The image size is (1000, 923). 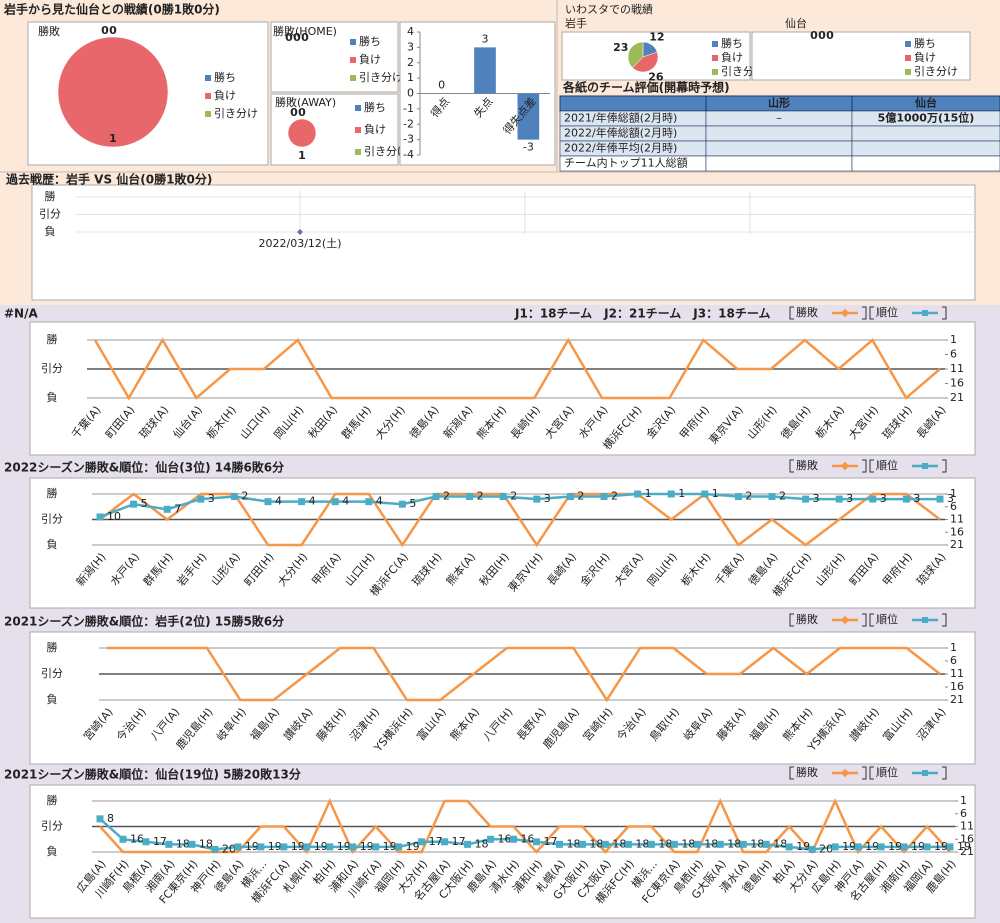 I want to click on data-label: 8, so click(x=110, y=818).